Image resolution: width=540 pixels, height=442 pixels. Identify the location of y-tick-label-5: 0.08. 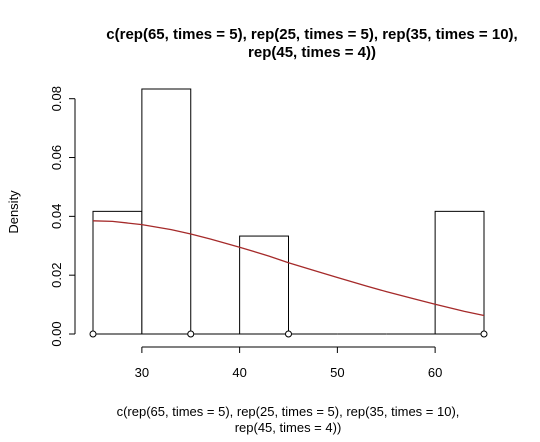
(56, 98).